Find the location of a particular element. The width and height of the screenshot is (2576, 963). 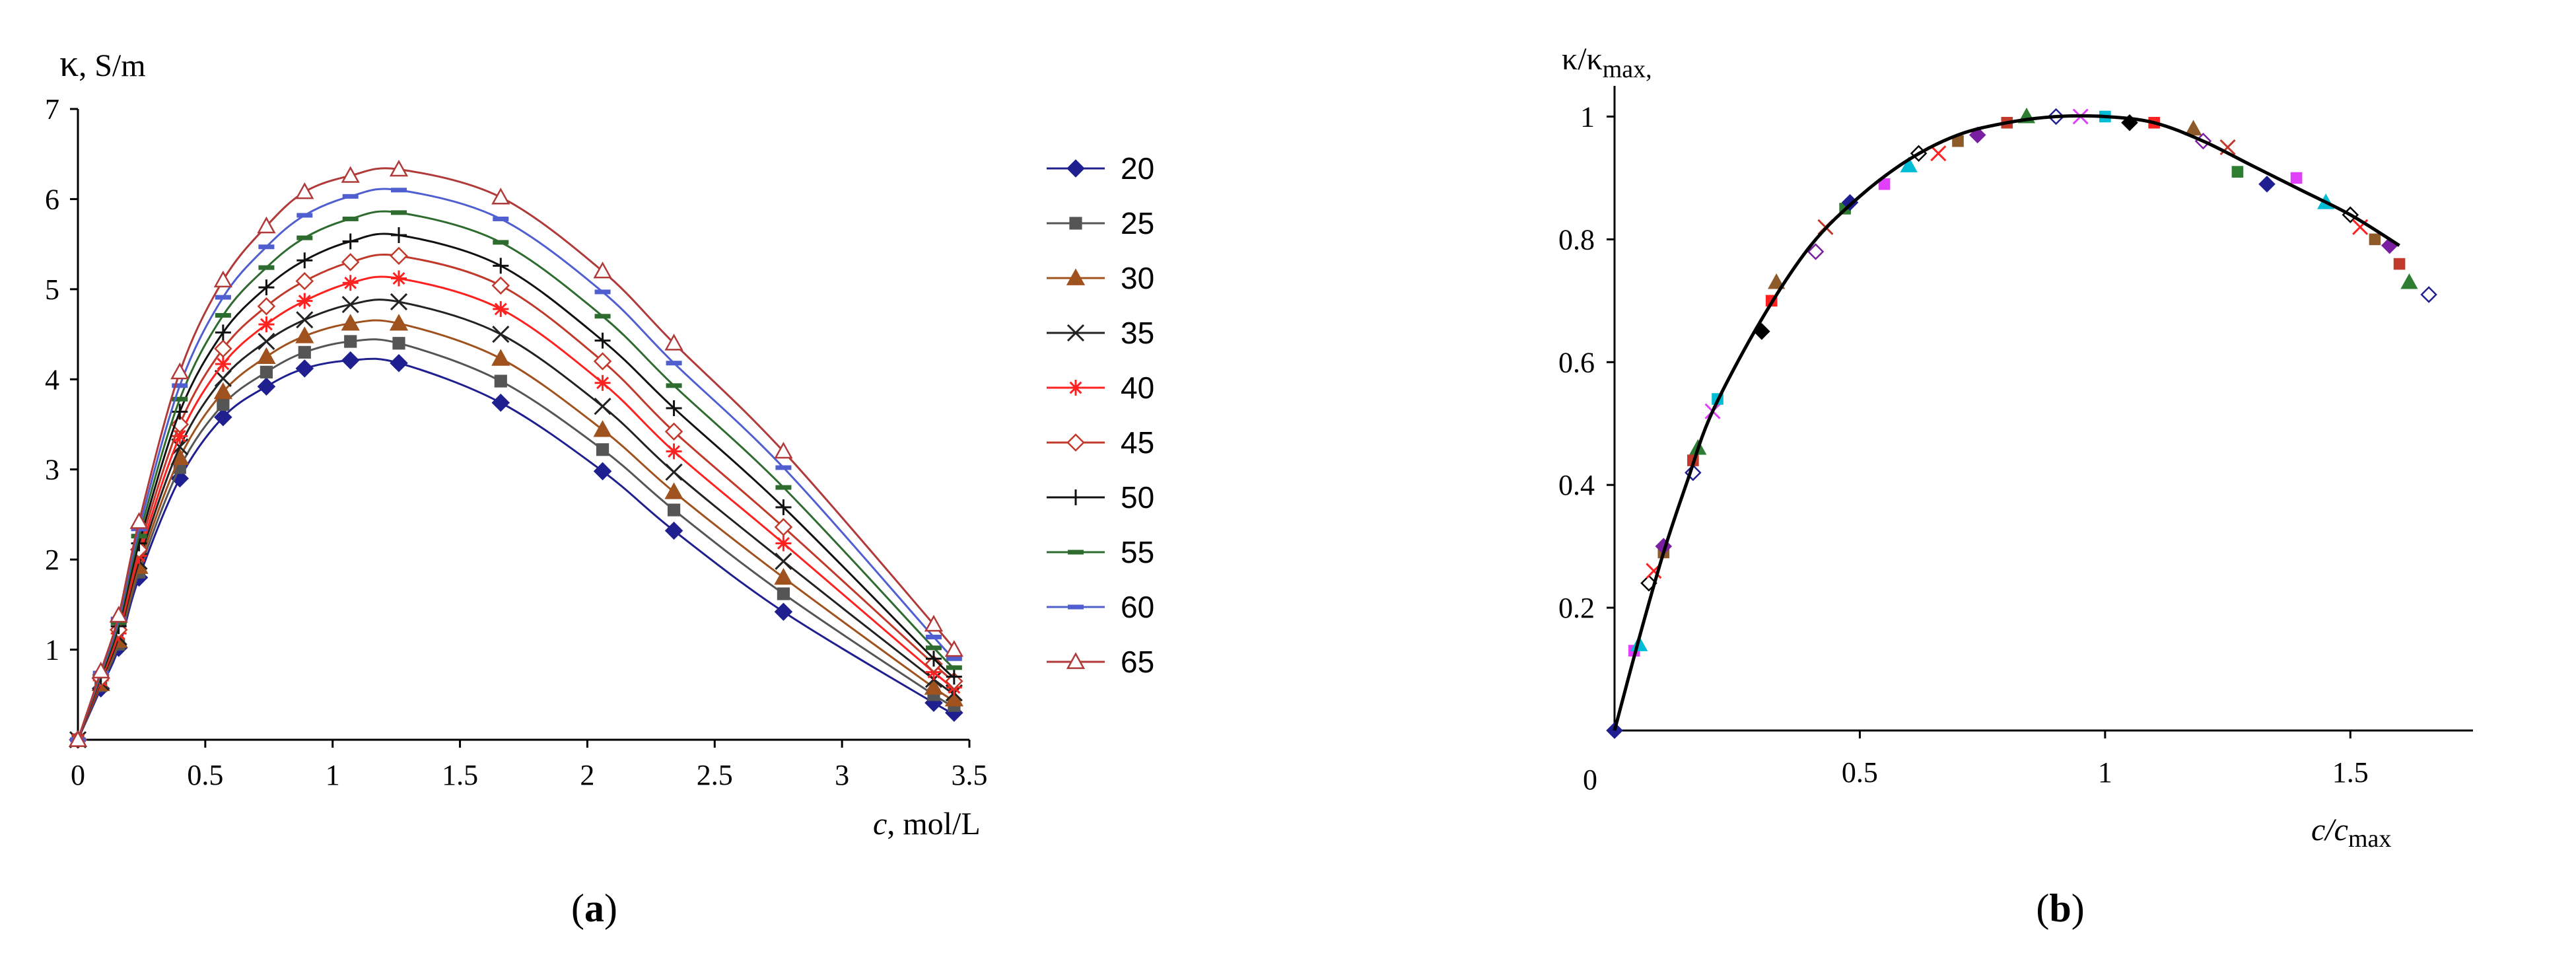

chart-a-x-tick-label: 3 is located at coordinates (842, 775).